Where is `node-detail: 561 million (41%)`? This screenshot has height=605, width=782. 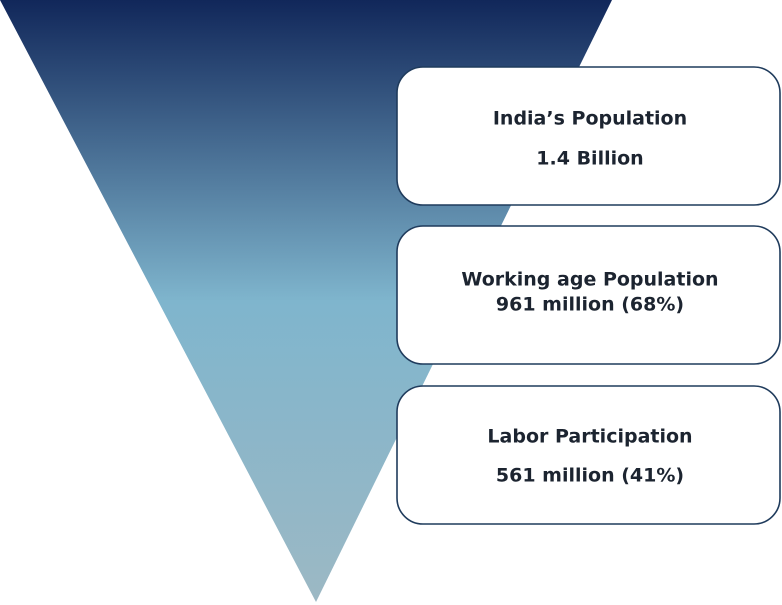
node-detail: 561 million (41%) is located at coordinates (590, 476).